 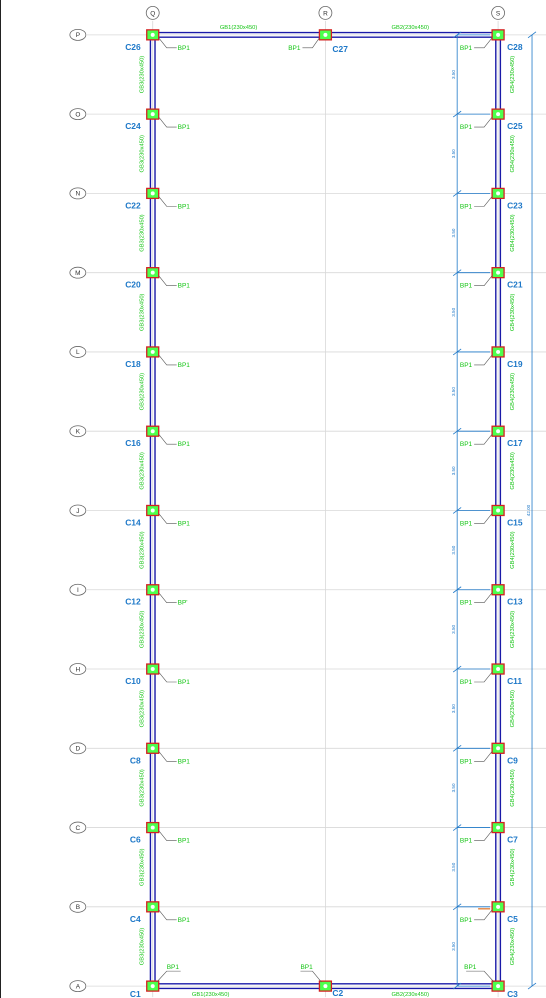 What do you see at coordinates (325, 986) in the screenshot?
I see `column-c2-center` at bounding box center [325, 986].